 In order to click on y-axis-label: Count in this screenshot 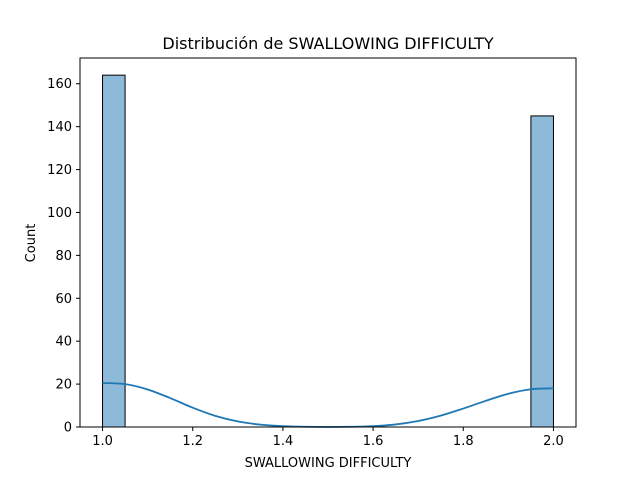, I will do `click(31, 243)`.